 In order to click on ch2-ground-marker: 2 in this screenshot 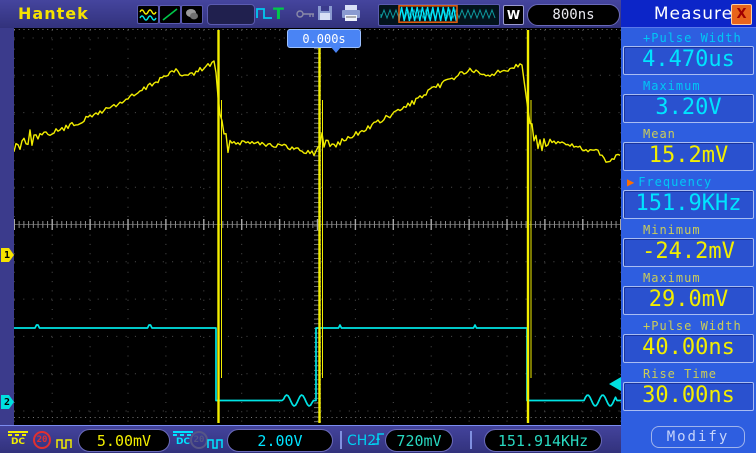, I will do `click(7, 402)`.